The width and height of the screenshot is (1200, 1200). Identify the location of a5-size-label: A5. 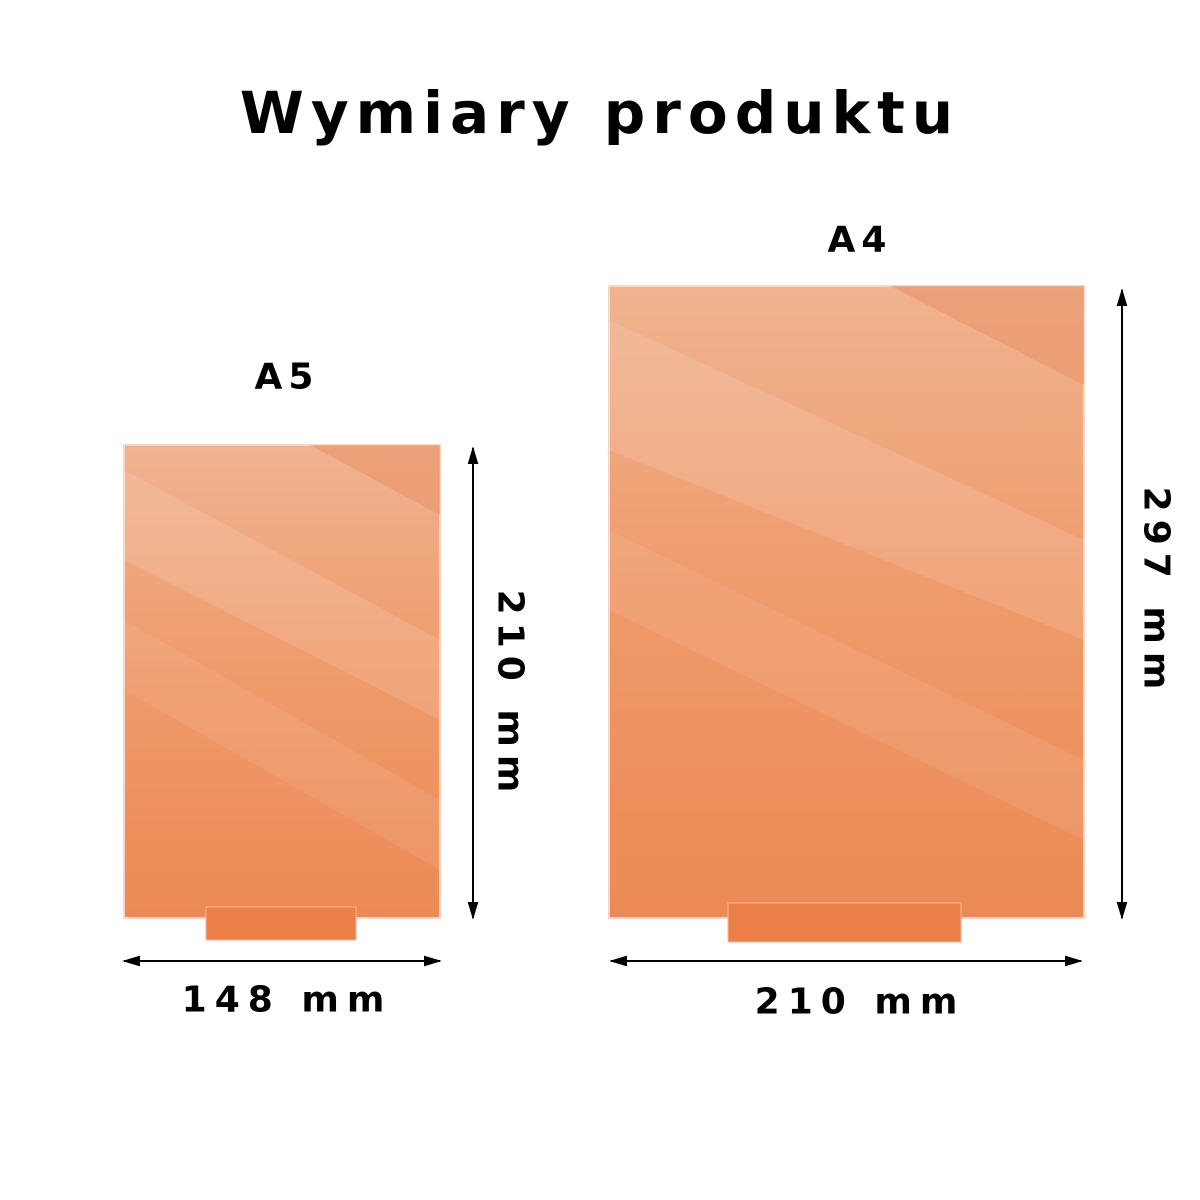
(287, 377).